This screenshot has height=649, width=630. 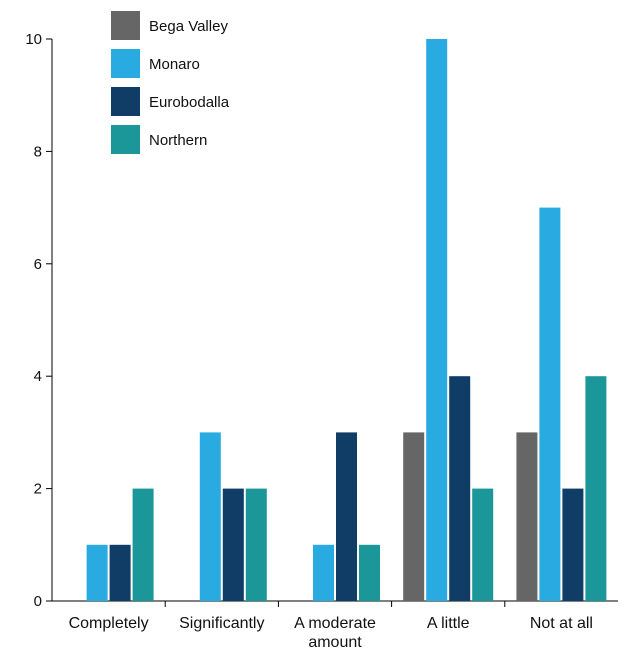 What do you see at coordinates (221, 623) in the screenshot?
I see `x-tick-label: Significantly` at bounding box center [221, 623].